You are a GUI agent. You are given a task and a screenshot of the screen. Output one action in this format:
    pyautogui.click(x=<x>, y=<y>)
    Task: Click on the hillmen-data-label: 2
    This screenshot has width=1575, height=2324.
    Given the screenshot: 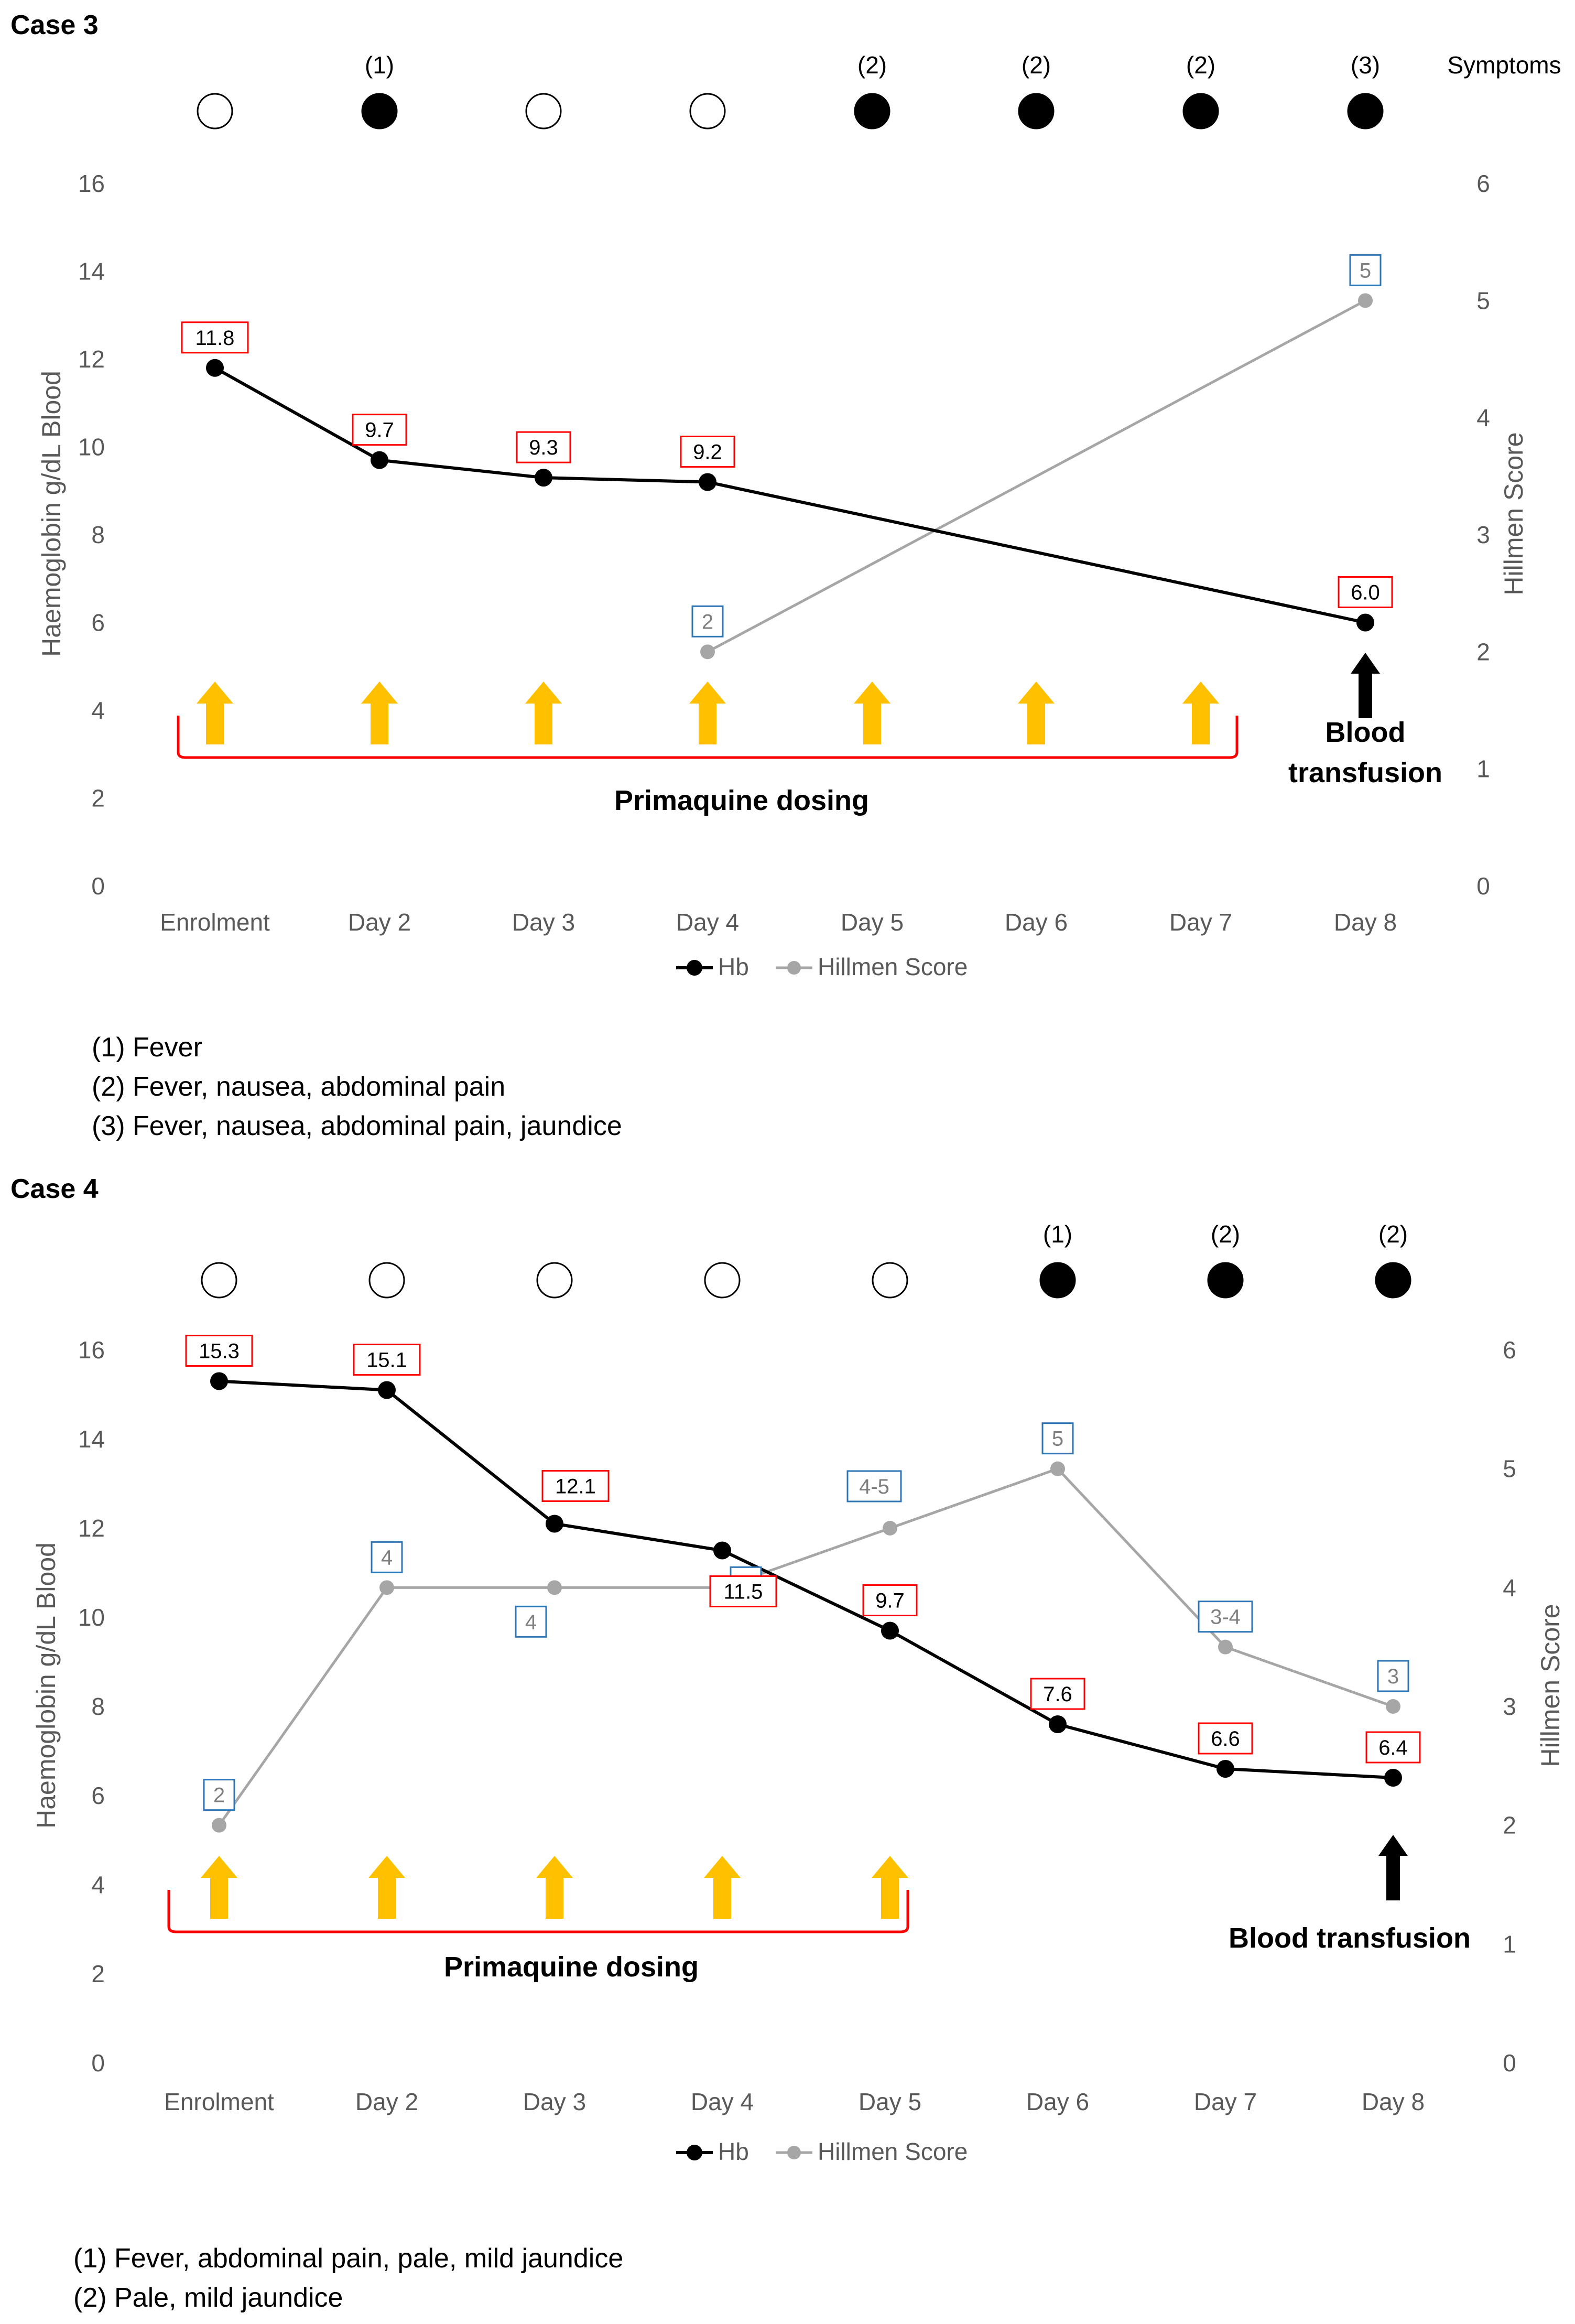 What is the action you would take?
    pyautogui.click(x=219, y=1795)
    